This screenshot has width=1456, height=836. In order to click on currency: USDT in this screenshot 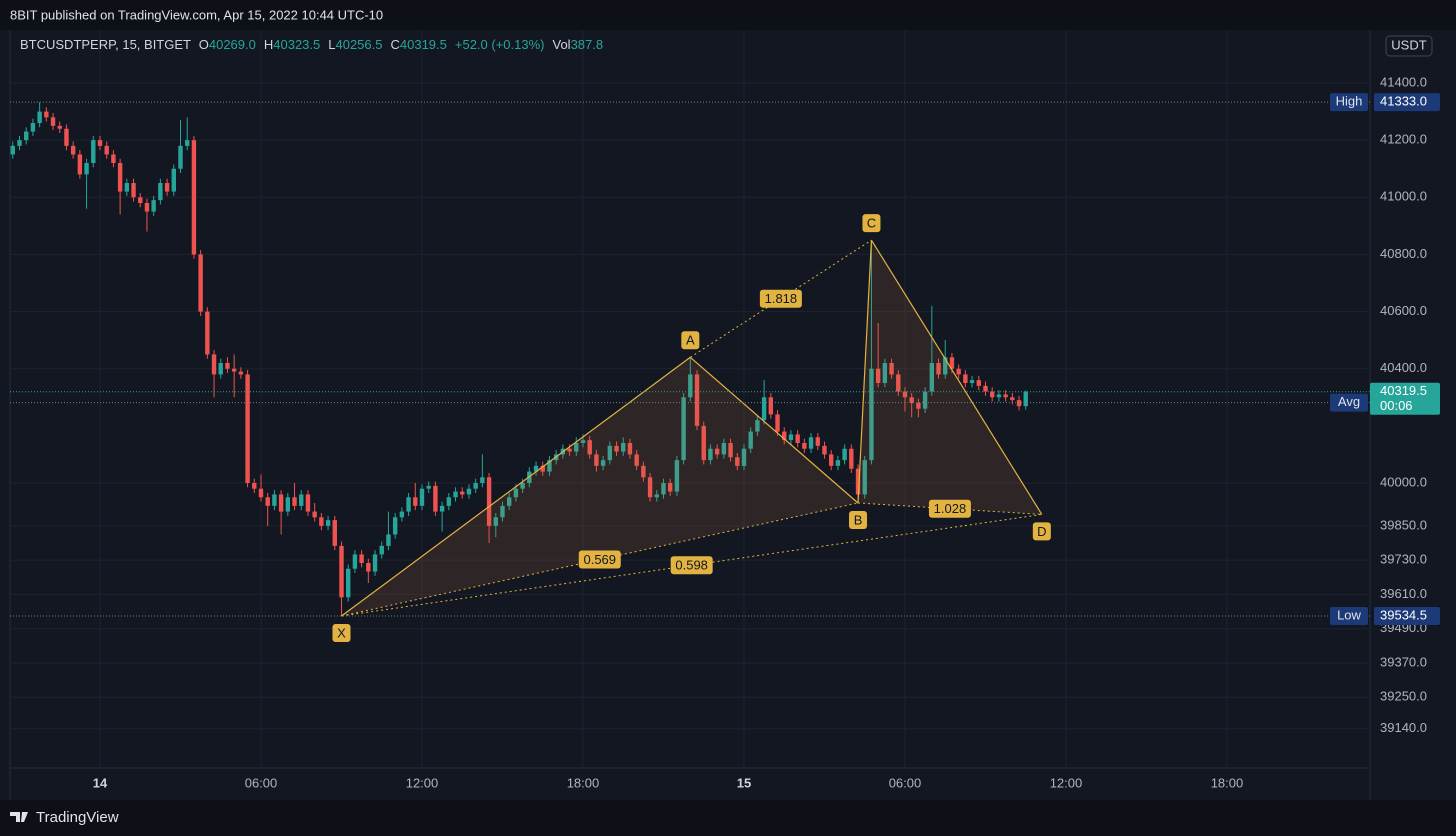, I will do `click(1408, 44)`.